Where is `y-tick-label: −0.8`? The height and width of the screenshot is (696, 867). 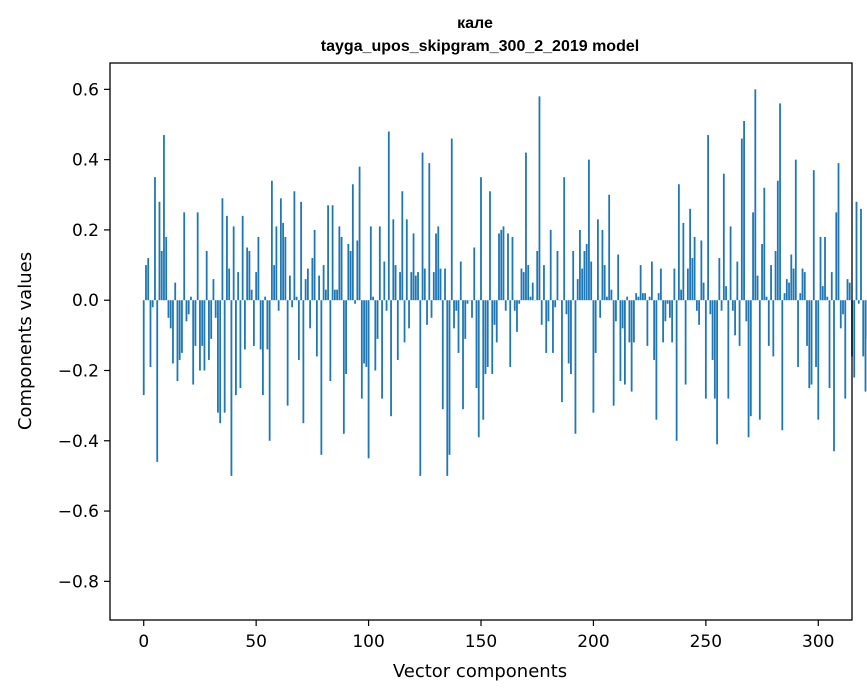
y-tick-label: −0.8 is located at coordinates (78, 582).